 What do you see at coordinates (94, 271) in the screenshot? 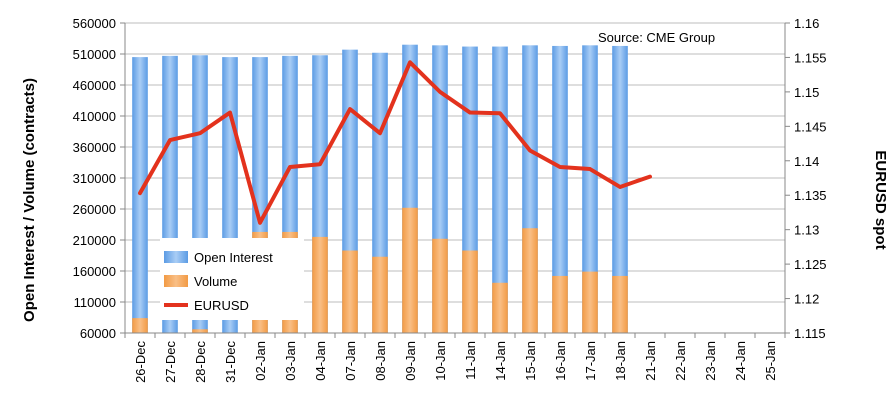
I see `left-tick-label: 160000` at bounding box center [94, 271].